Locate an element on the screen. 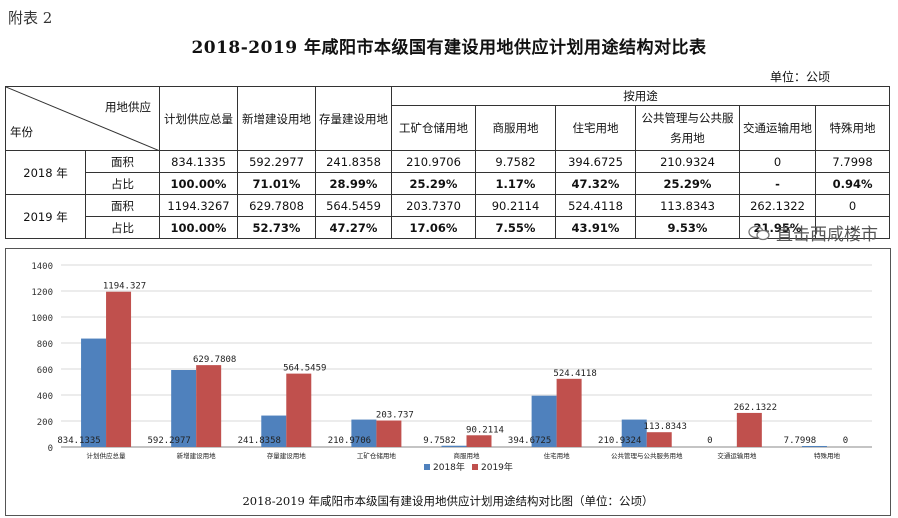  x-tick-label: 计划供应总量 is located at coordinates (107, 455).